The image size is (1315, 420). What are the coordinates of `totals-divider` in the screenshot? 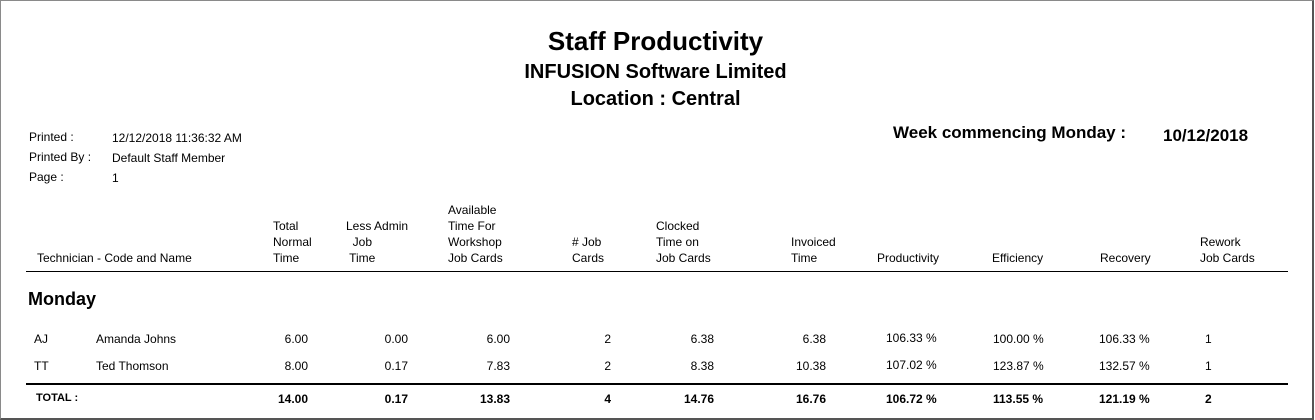 It's located at (657, 384).